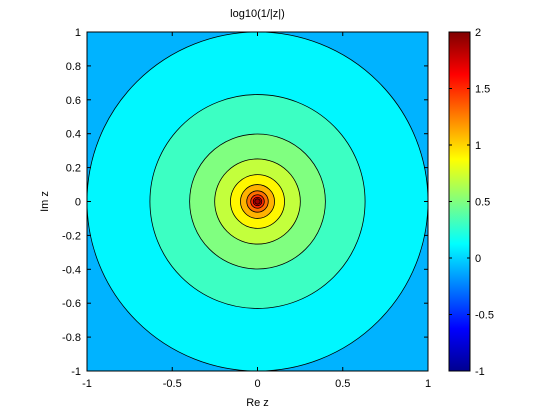  Describe the element at coordinates (478, 146) in the screenshot. I see `colorbar-tick-label: 1` at that location.